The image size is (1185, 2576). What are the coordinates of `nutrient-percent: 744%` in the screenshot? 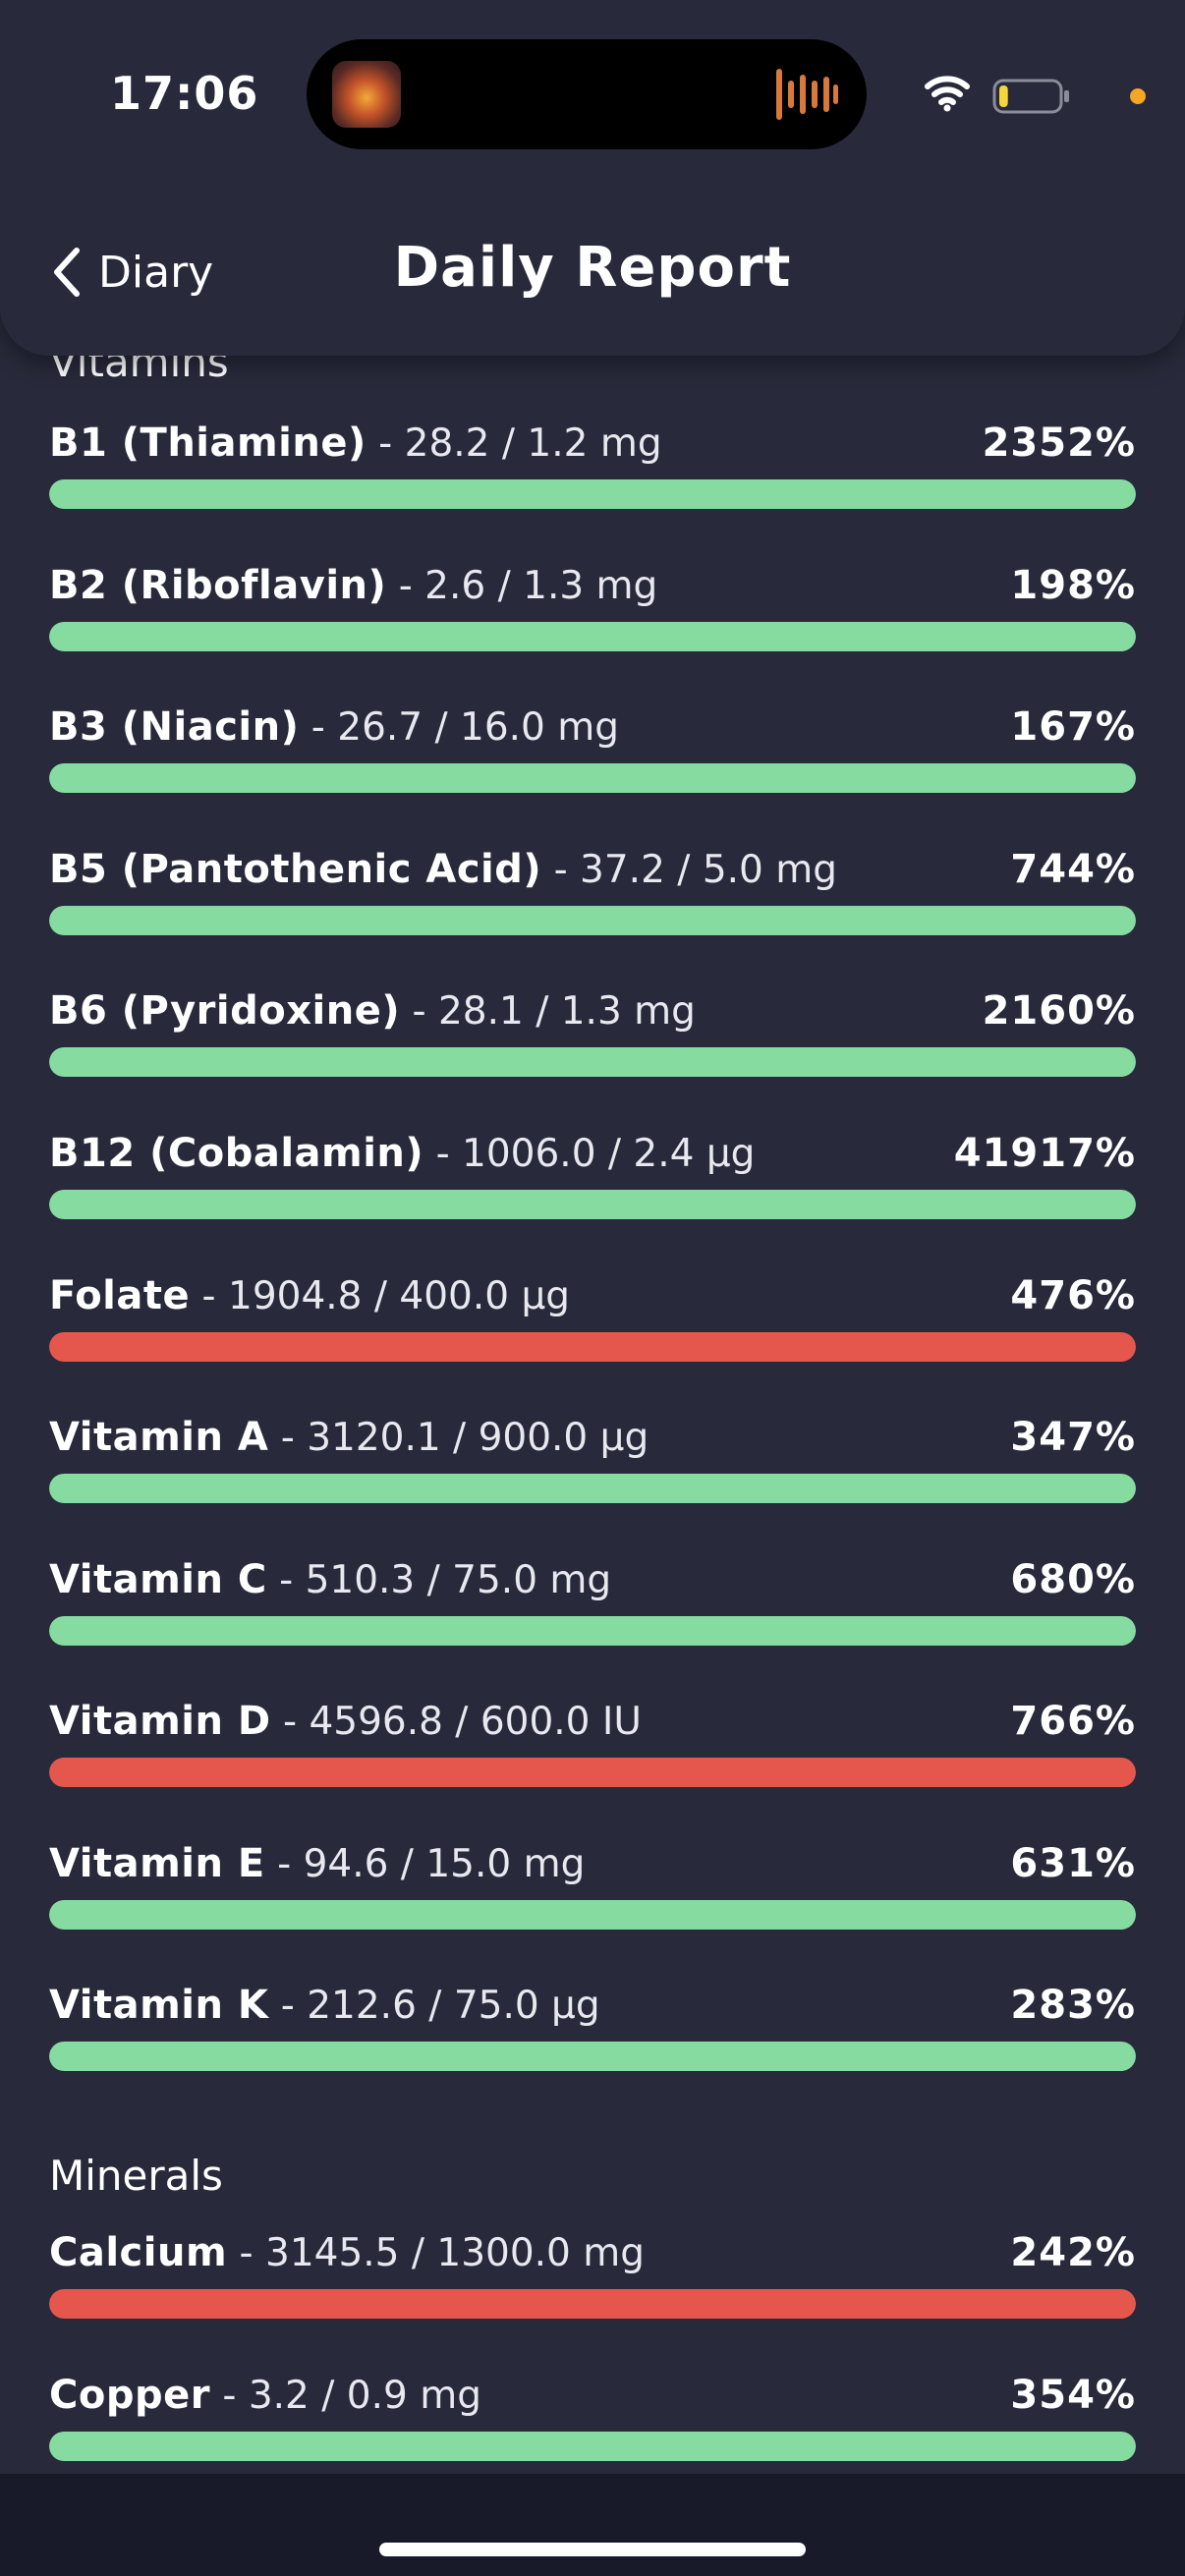 It's located at (1073, 869).